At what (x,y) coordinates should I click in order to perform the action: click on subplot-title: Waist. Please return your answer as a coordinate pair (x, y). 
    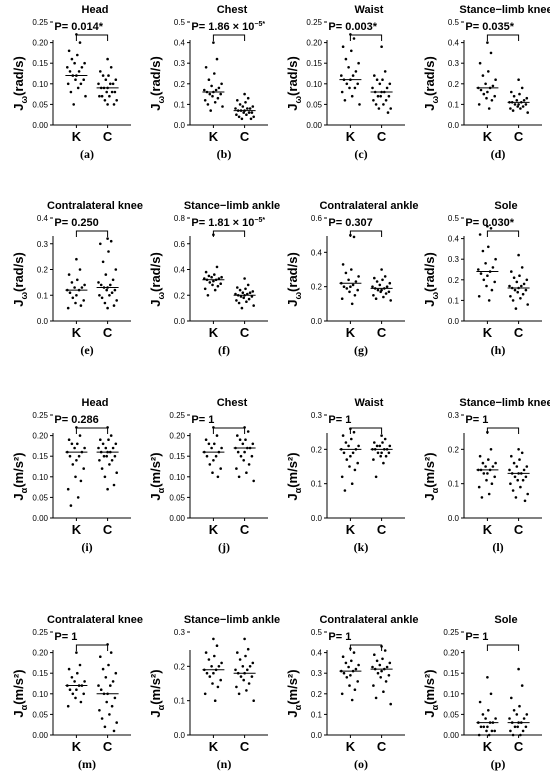
    Looking at the image, I should click on (369, 10).